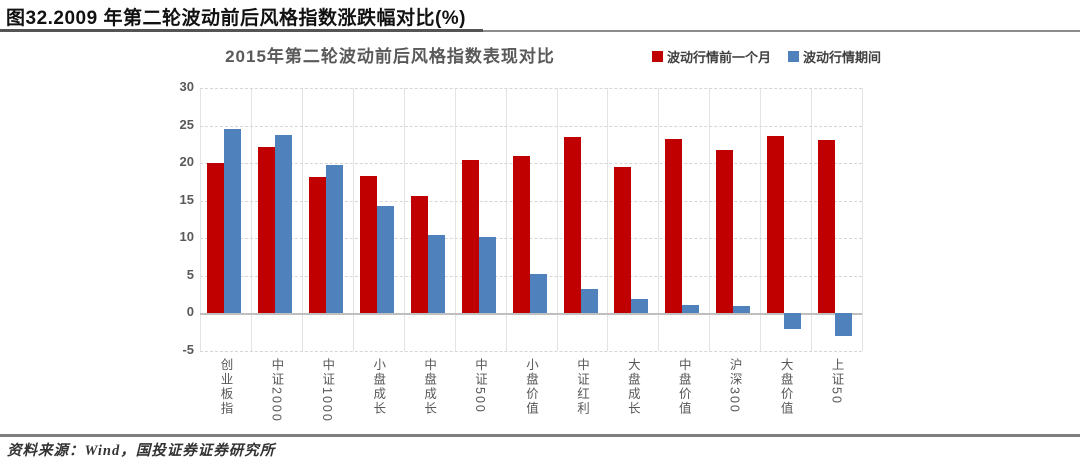  Describe the element at coordinates (742, 309) in the screenshot. I see `bar-during-沪深300` at that location.